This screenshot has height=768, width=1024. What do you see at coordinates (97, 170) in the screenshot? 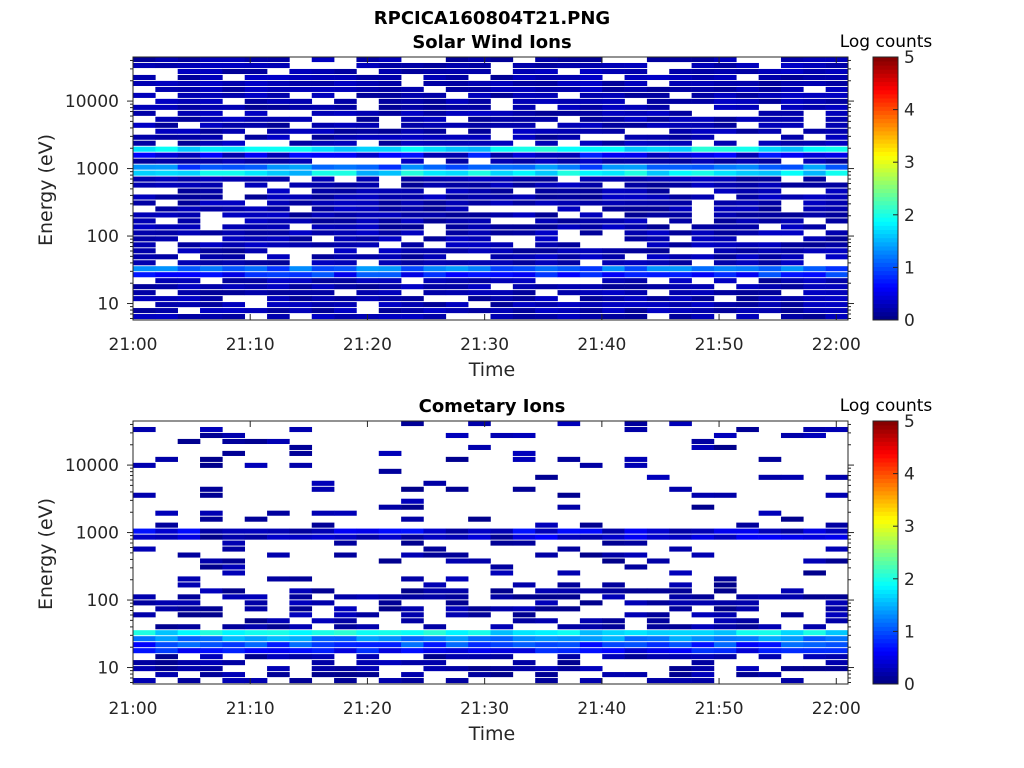
I see `y-tick-label: 1000` at bounding box center [97, 170].